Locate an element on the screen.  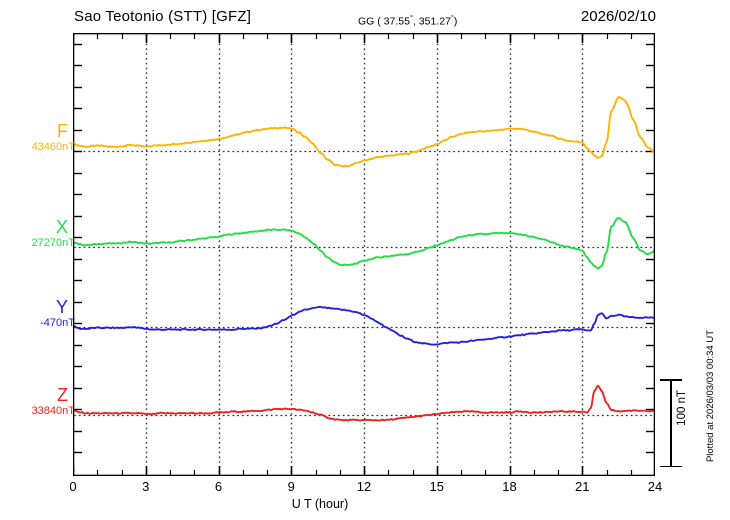
trace-z is located at coordinates (364, 403).